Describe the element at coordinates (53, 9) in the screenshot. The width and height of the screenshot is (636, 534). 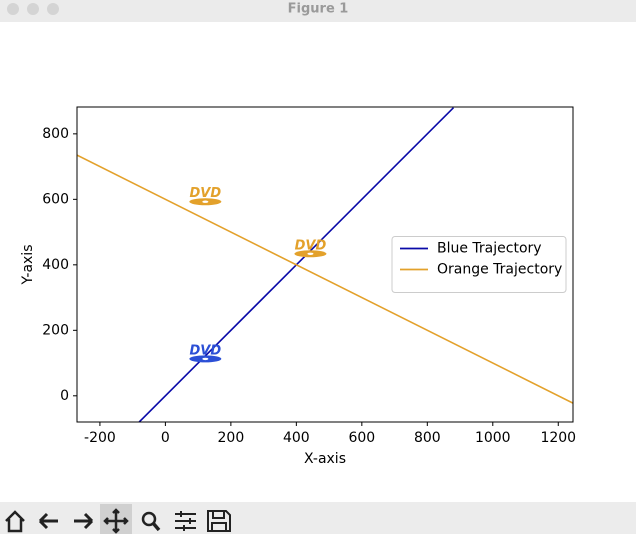
I see `zoom-button` at that location.